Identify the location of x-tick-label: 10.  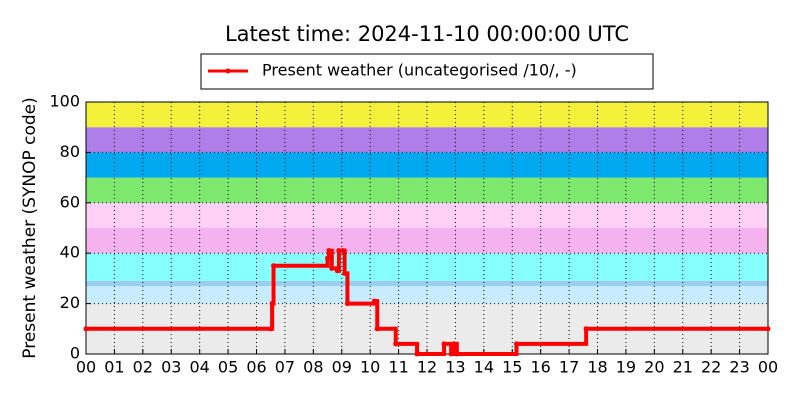
(370, 367).